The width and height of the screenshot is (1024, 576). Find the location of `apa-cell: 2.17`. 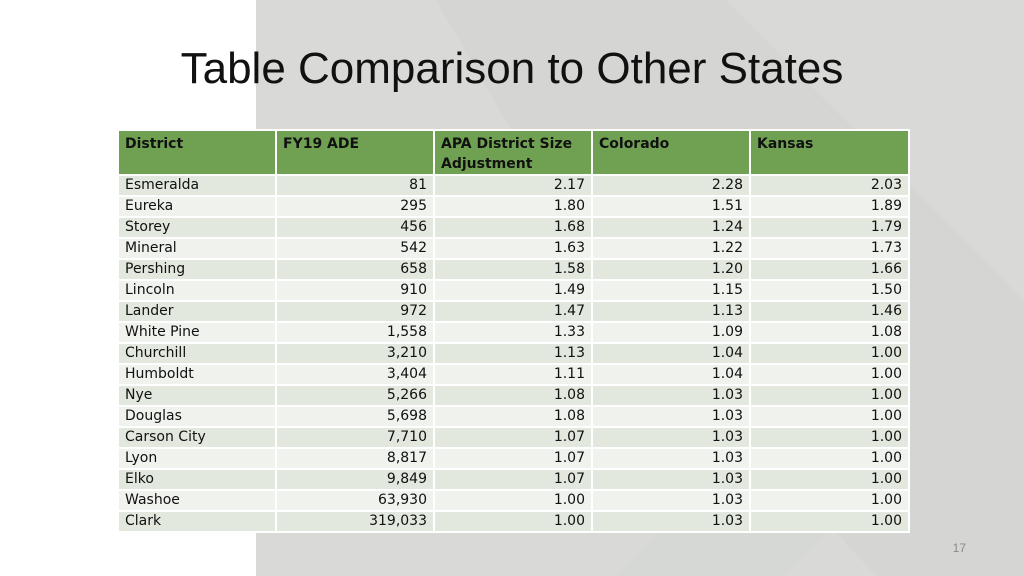

apa-cell: 2.17 is located at coordinates (513, 185).